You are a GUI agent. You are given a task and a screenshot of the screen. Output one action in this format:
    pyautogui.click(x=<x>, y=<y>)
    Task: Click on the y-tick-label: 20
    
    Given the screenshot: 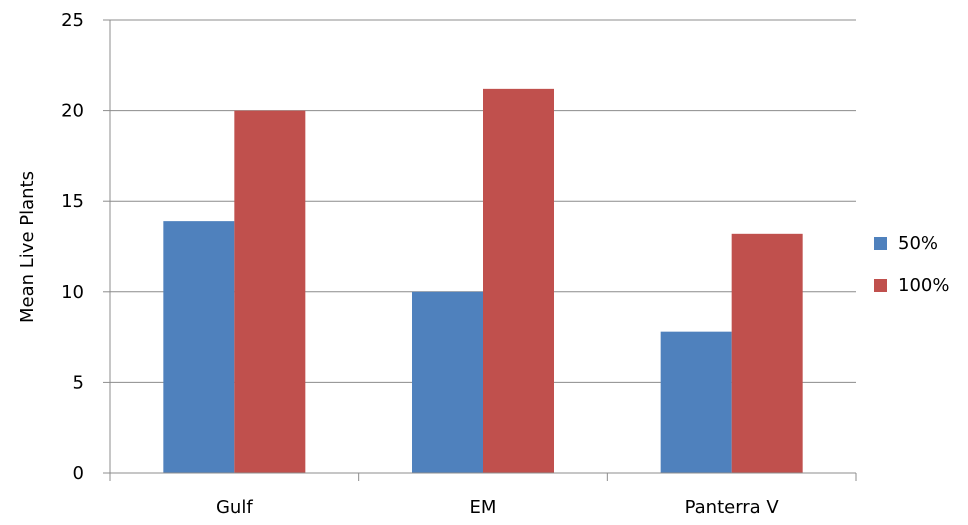 What is the action you would take?
    pyautogui.click(x=72, y=111)
    